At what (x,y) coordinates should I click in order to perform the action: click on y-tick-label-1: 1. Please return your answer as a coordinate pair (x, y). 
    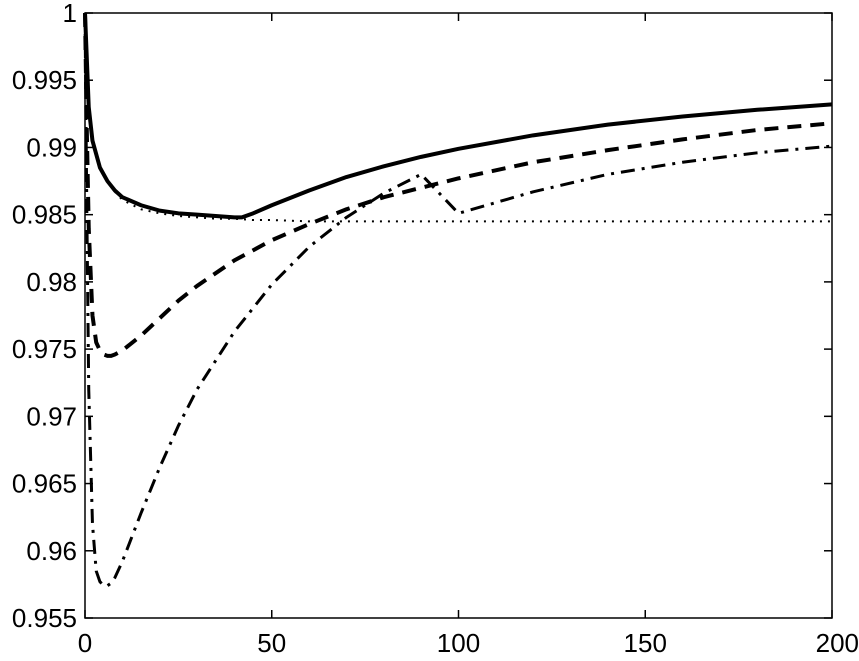
    Looking at the image, I should click on (70, 14).